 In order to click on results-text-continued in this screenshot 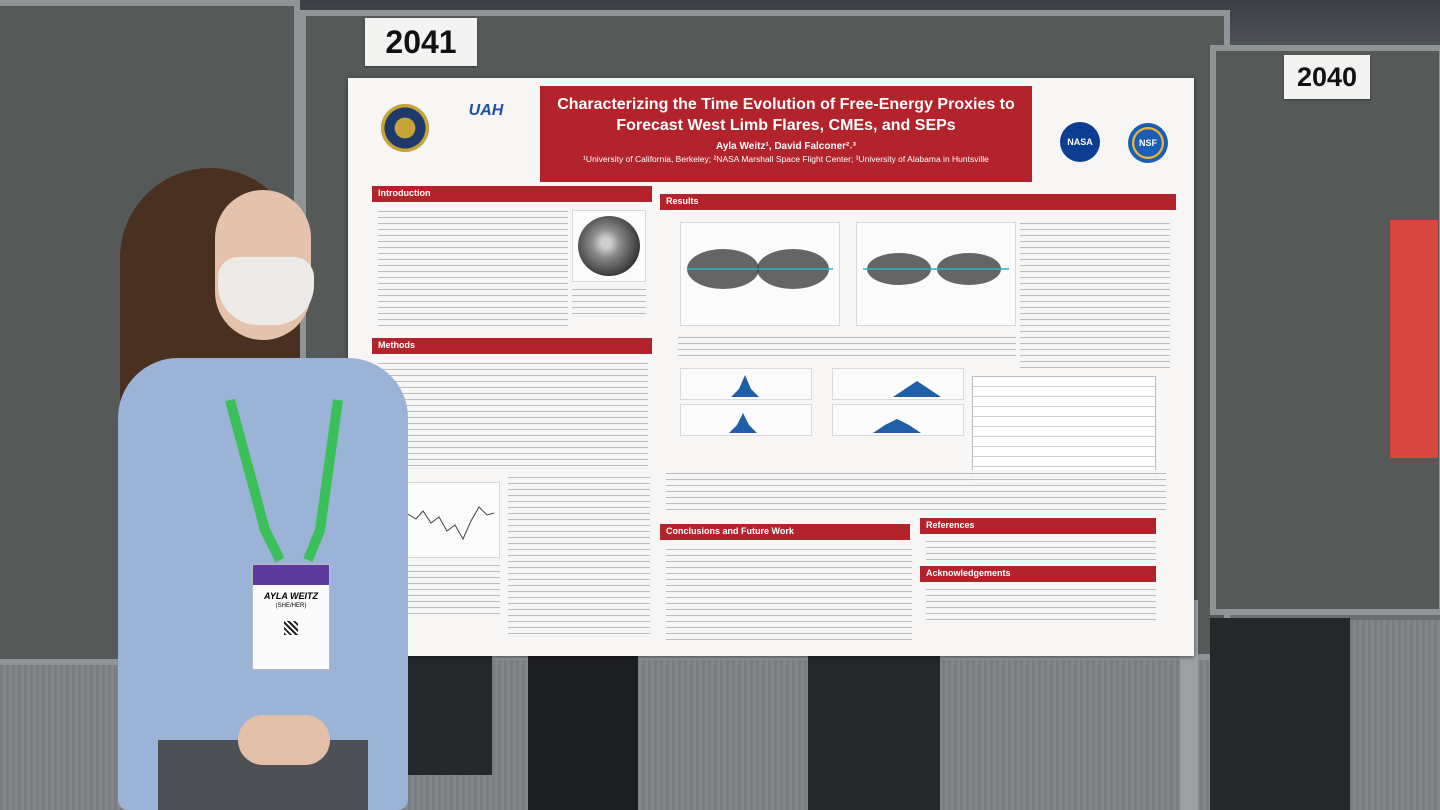, I will do `click(916, 492)`.